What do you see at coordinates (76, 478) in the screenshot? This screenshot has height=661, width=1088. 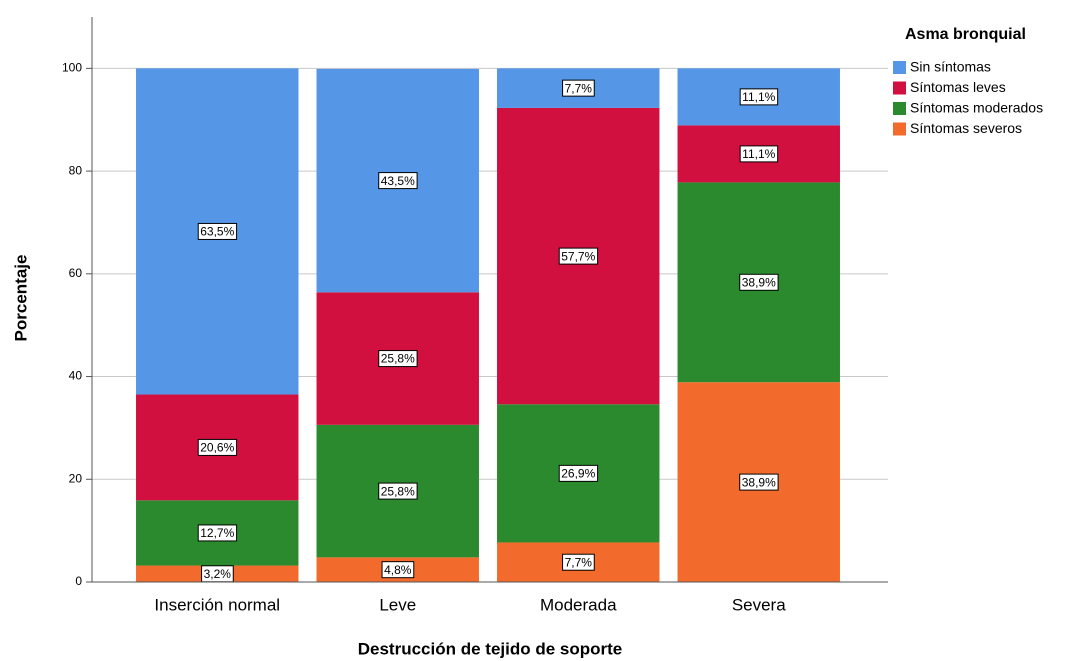 I see `y-tick-label: 20` at bounding box center [76, 478].